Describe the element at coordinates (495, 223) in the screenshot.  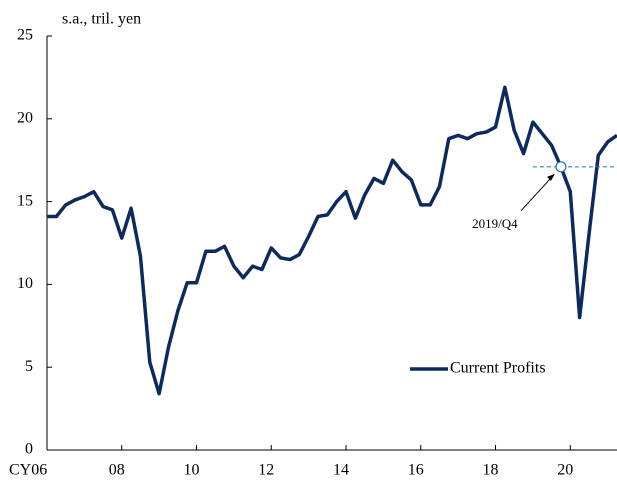
I see `annotation-text: 2019/Q4` at that location.